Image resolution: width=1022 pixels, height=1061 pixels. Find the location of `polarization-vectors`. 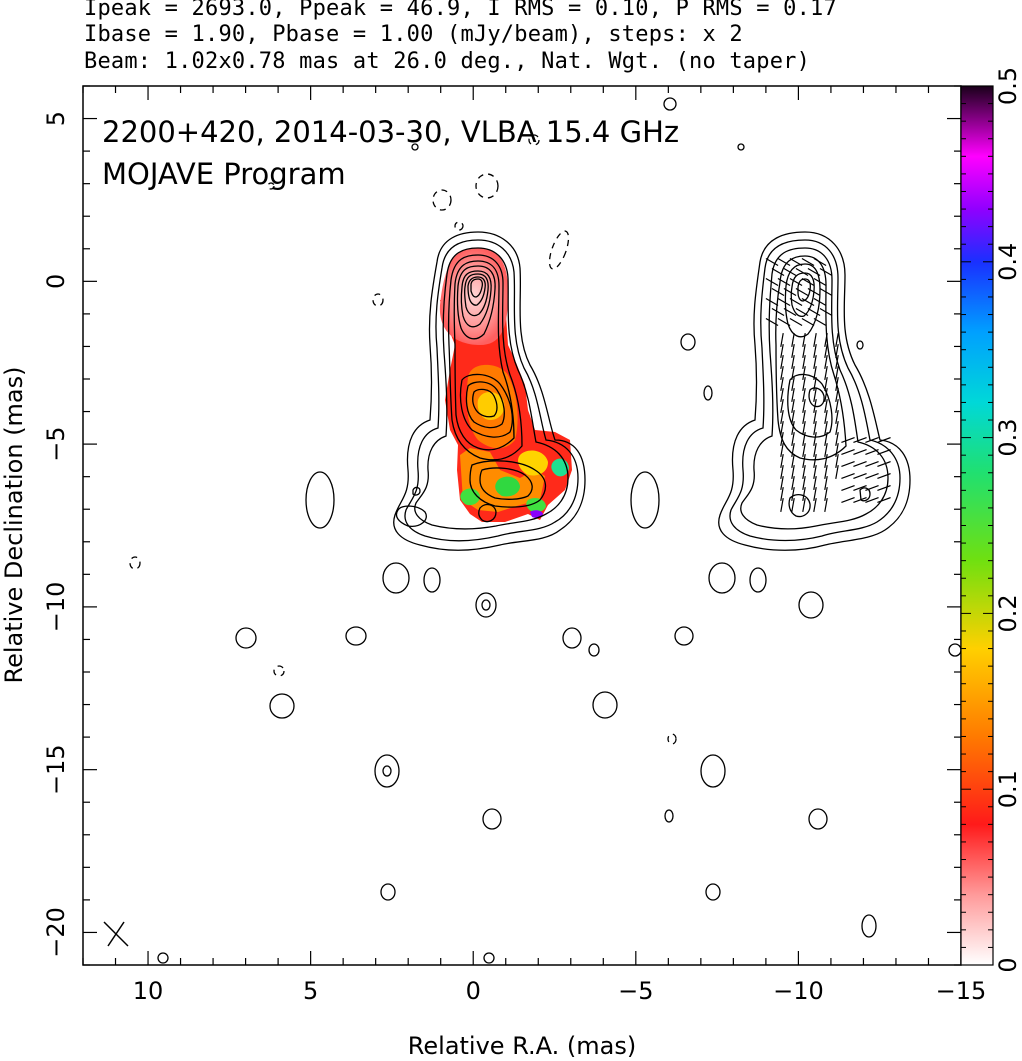

polarization-vectors is located at coordinates (828, 384).